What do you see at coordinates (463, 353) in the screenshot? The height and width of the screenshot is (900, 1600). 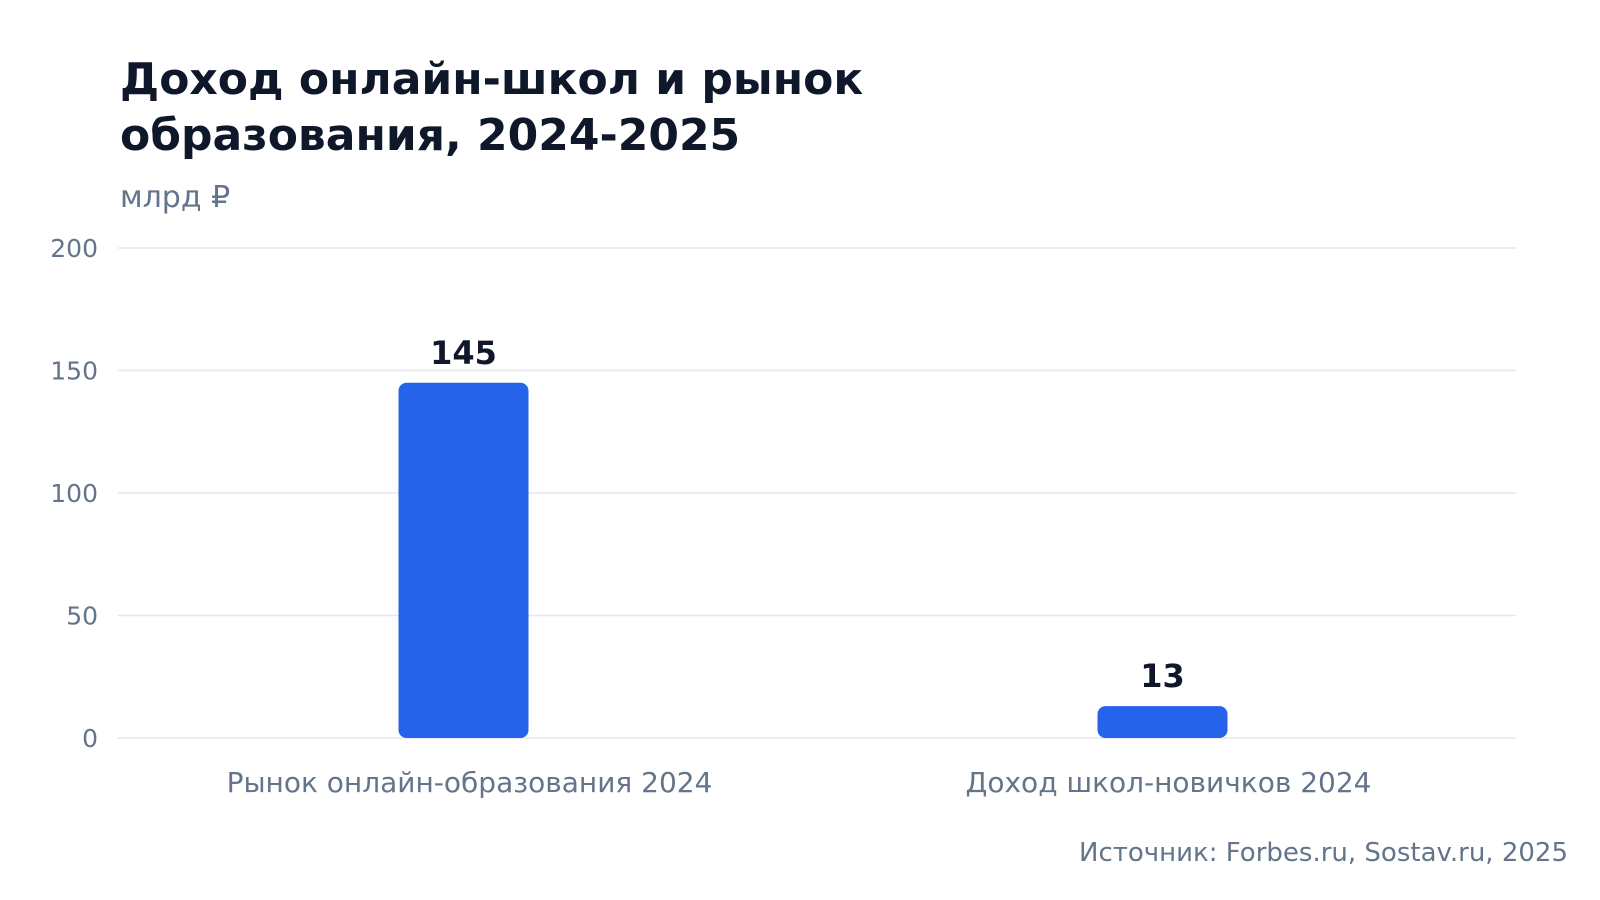 I see `data-label-1: 145` at bounding box center [463, 353].